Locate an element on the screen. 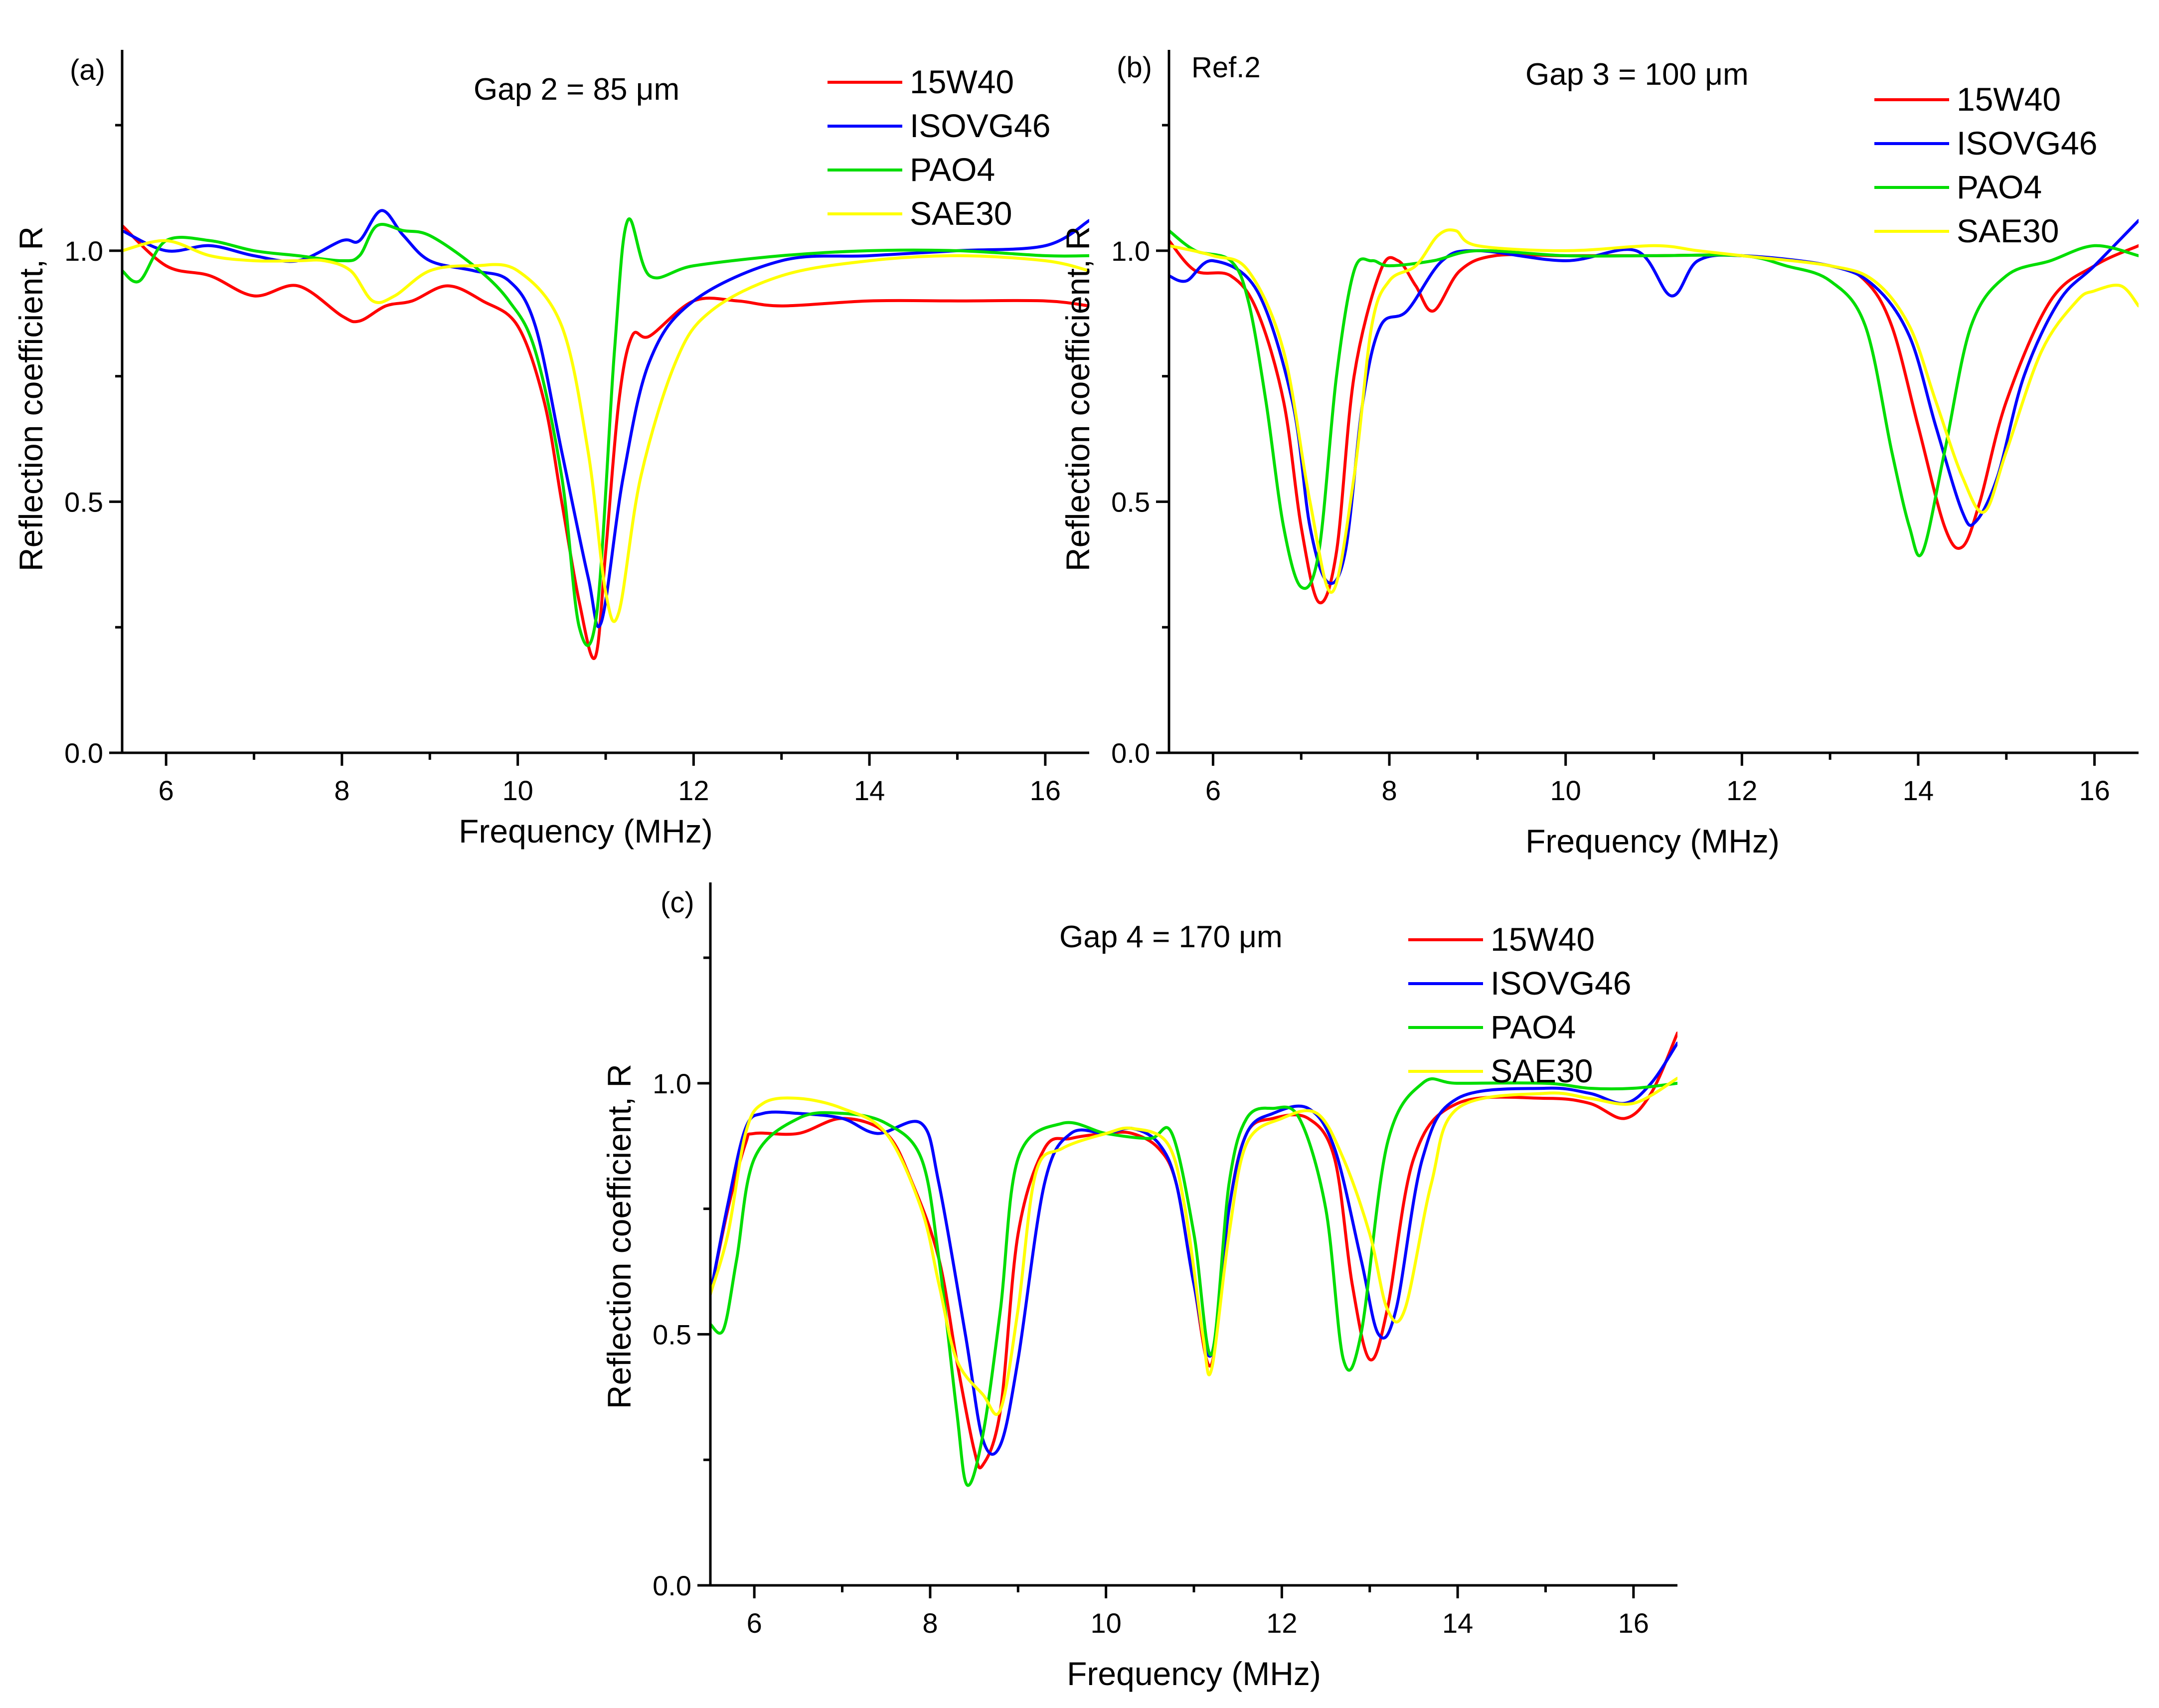  panel-label: (a) is located at coordinates (88, 70).